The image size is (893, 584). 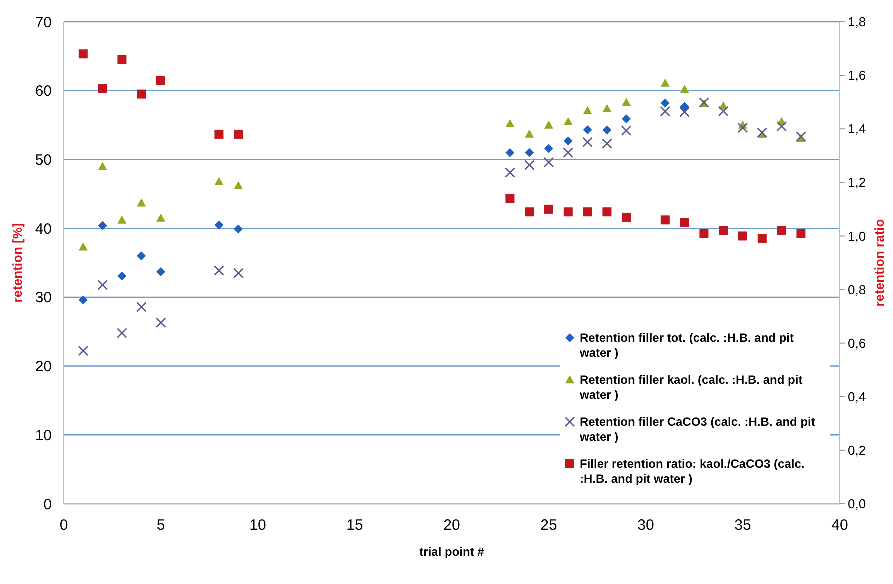 I want to click on x-tick-label: 5, so click(x=161, y=525).